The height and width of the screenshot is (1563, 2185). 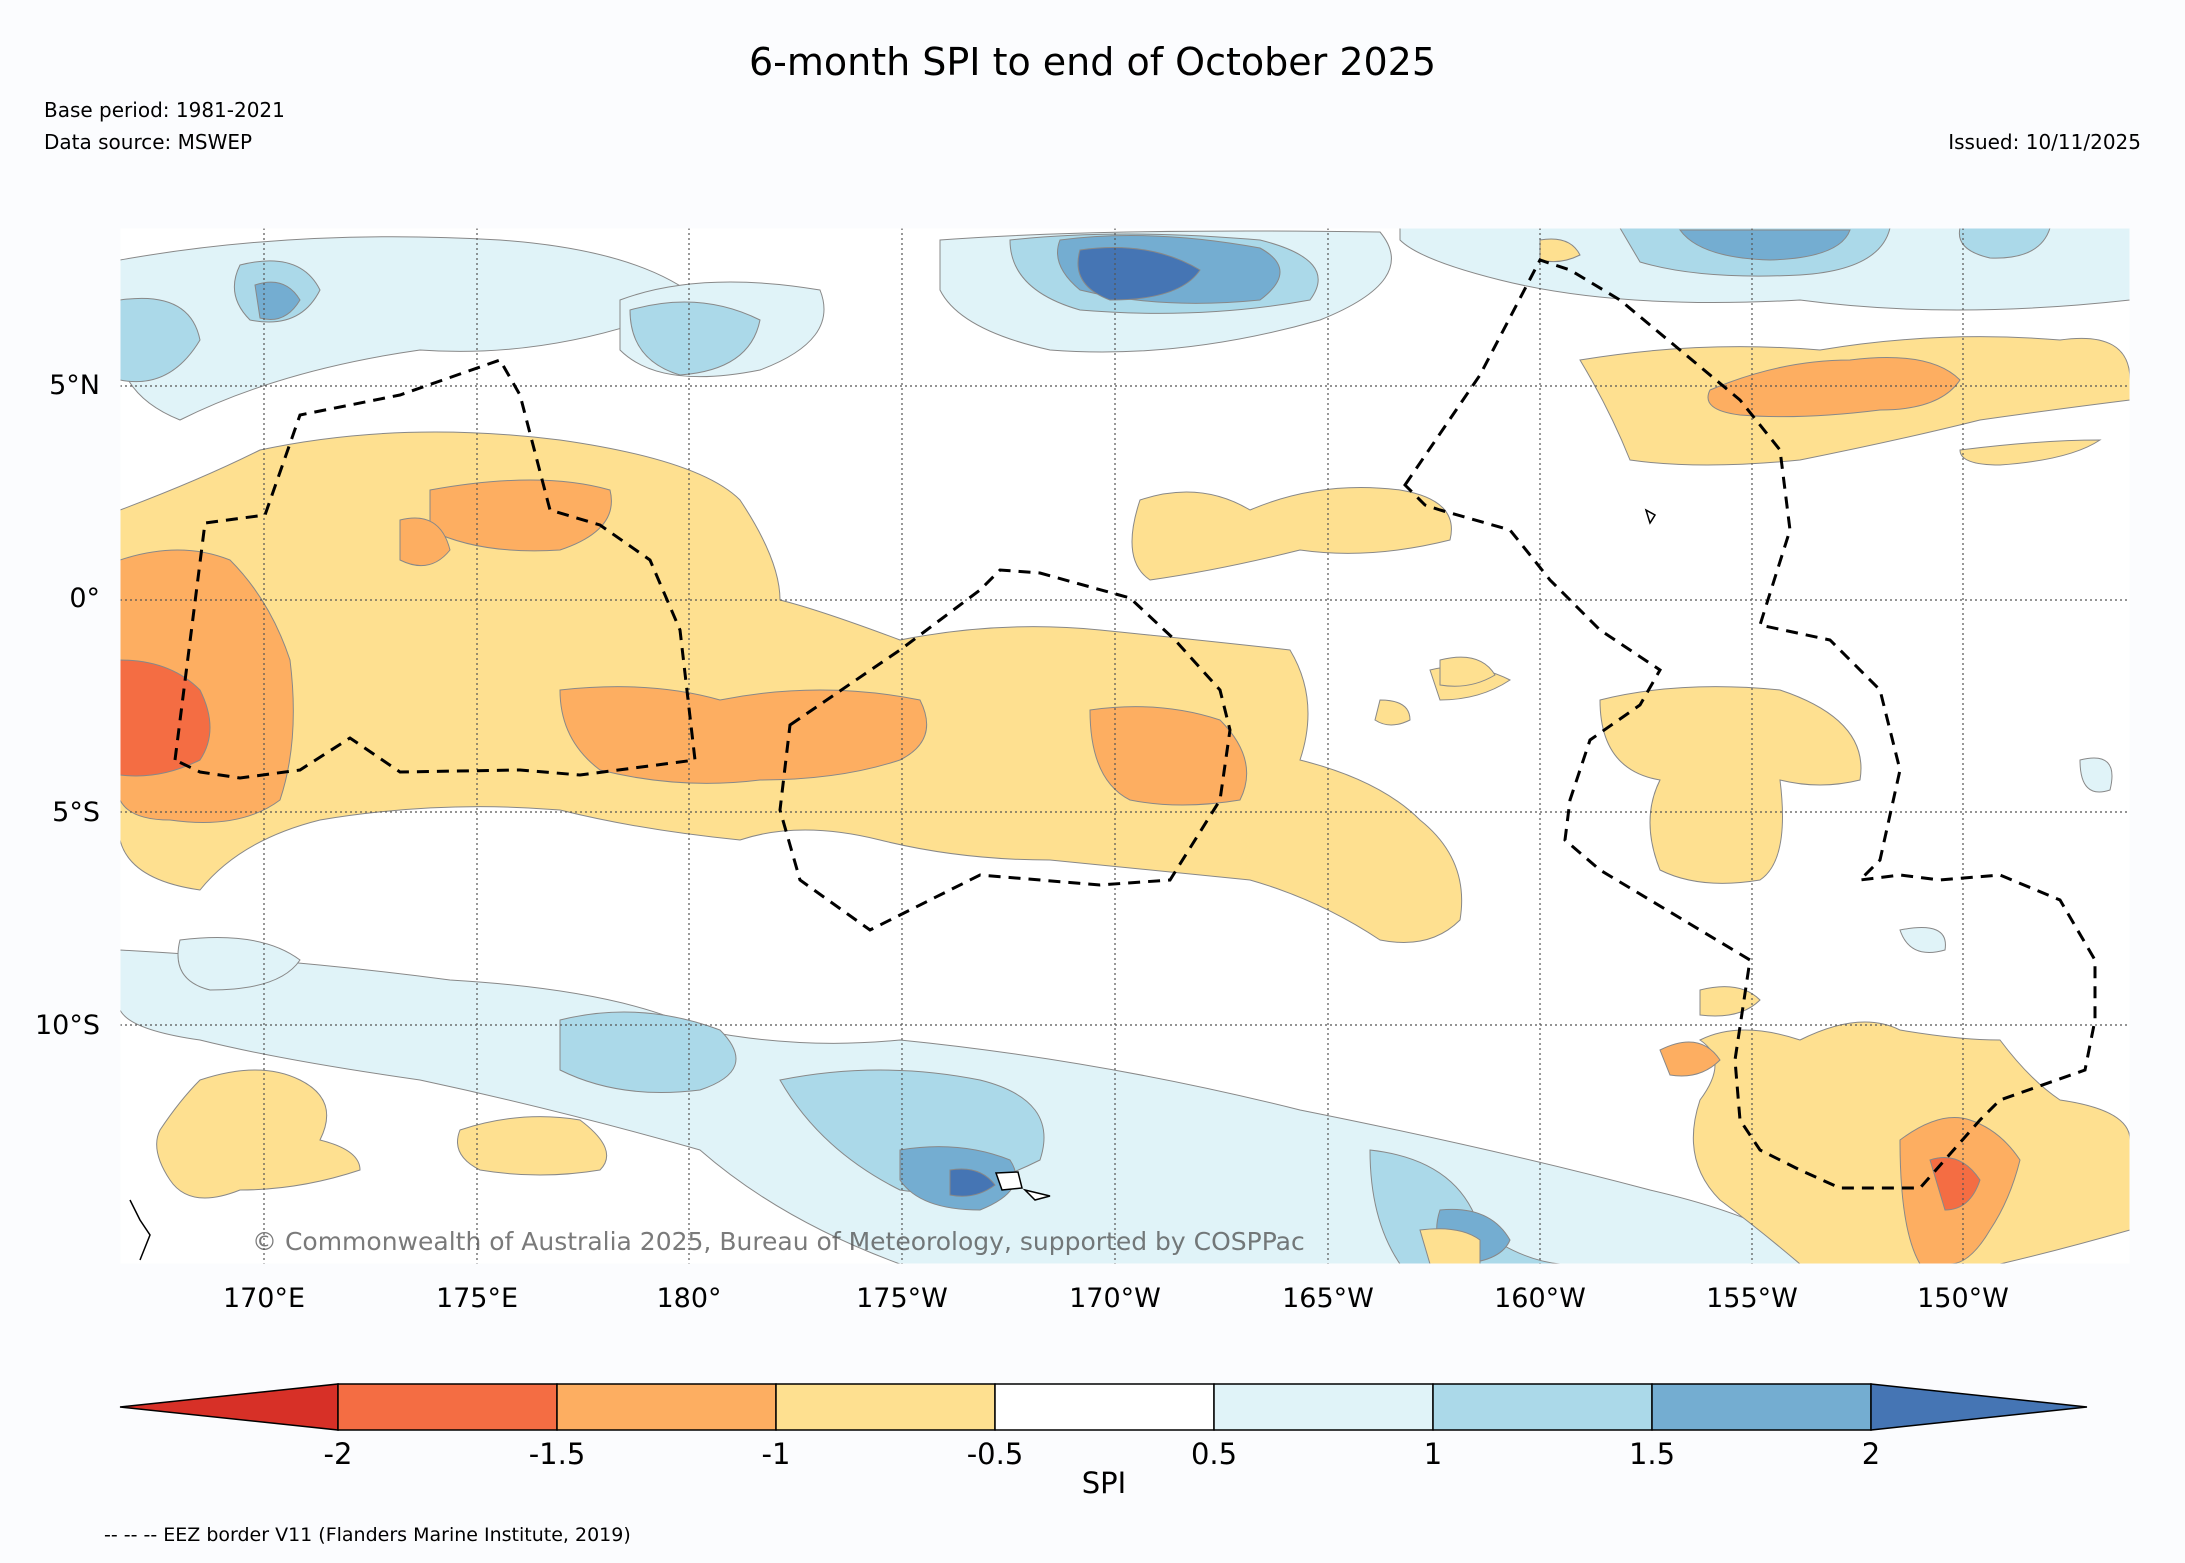 What do you see at coordinates (74, 385) in the screenshot?
I see `lat-label-5n: 5°N` at bounding box center [74, 385].